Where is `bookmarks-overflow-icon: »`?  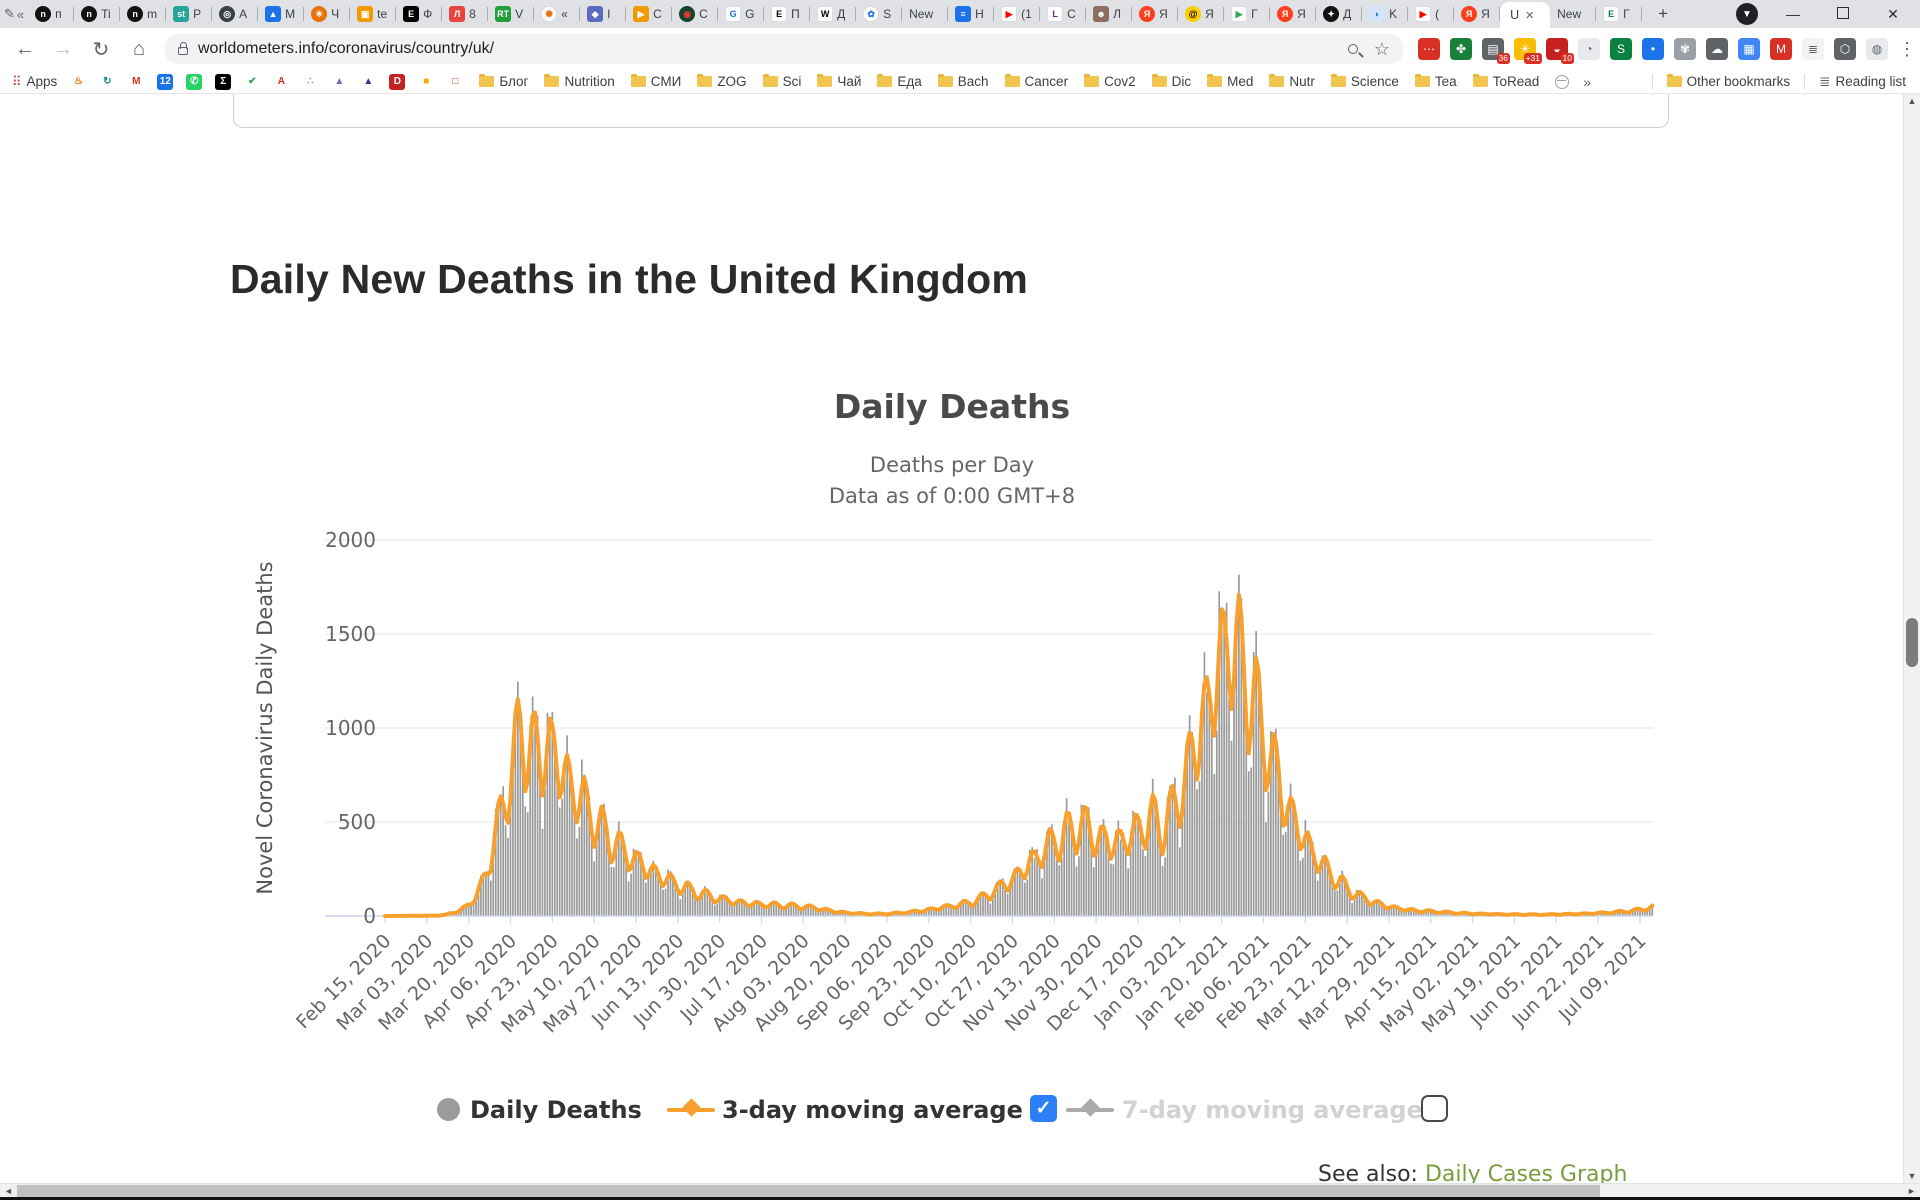
bookmarks-overflow-icon: » is located at coordinates (1587, 81).